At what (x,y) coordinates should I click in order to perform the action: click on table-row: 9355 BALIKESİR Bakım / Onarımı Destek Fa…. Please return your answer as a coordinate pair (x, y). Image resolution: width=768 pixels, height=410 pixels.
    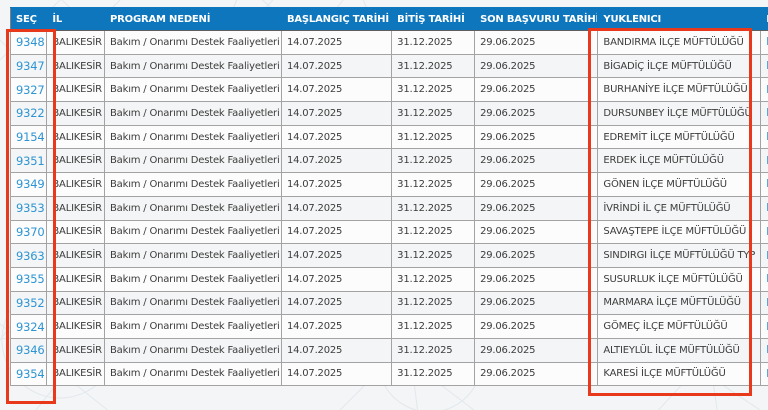
    Looking at the image, I should click on (389, 279).